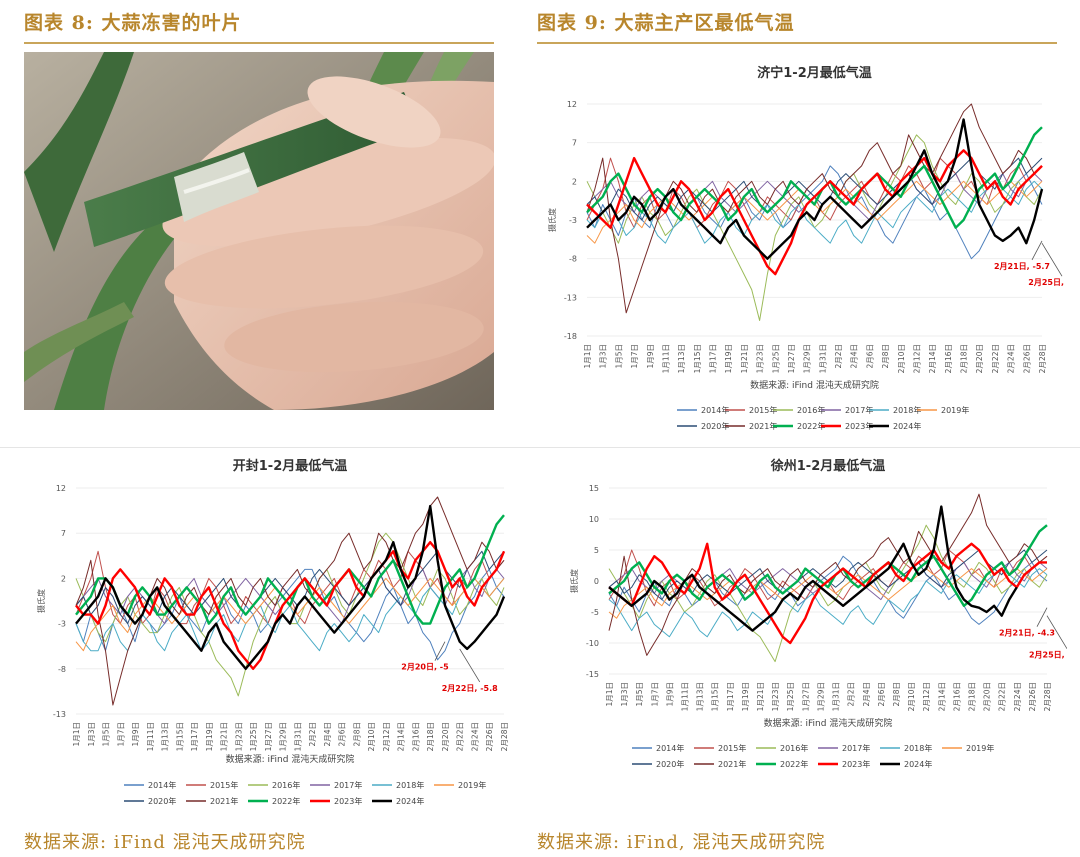  Describe the element at coordinates (63, 578) in the screenshot. I see `y-tick-label: 2` at that location.